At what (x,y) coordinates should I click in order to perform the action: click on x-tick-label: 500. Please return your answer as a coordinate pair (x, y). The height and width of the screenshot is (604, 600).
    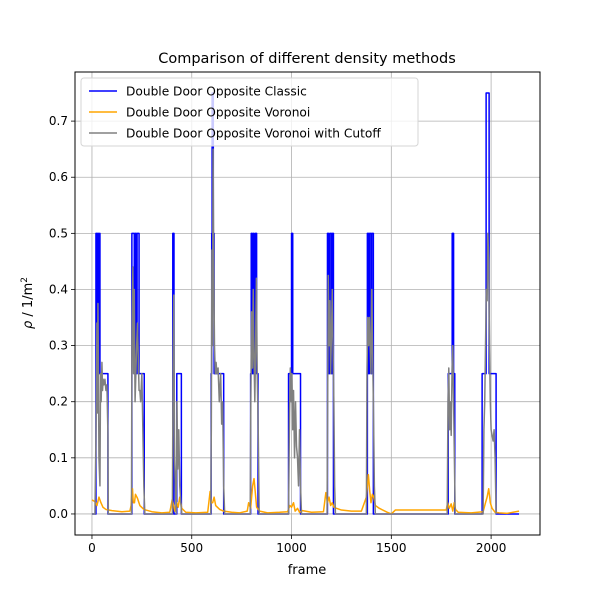
    Looking at the image, I should click on (191, 548).